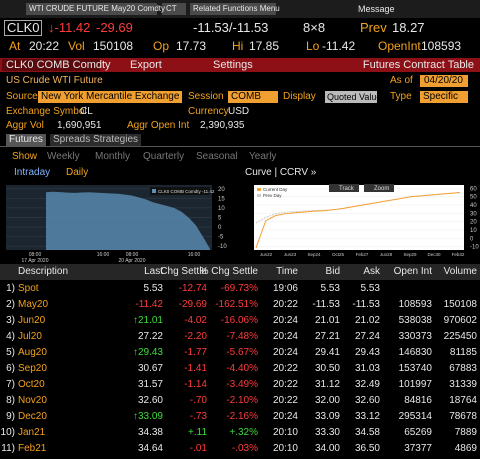 This screenshot has width=480, height=459. Describe the element at coordinates (32, 448) in the screenshot. I see `contract: Feb21` at that location.